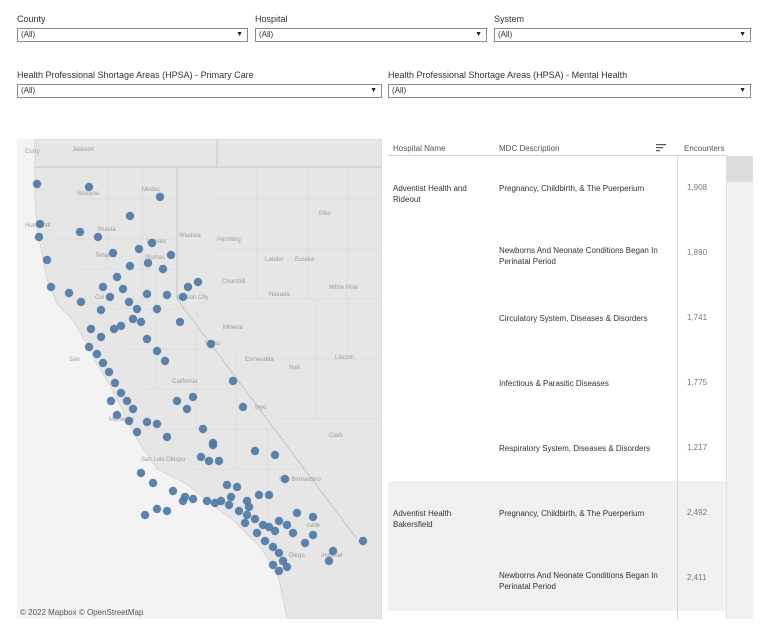  Describe the element at coordinates (697, 317) in the screenshot. I see `encounters-cell: 1,741` at that location.